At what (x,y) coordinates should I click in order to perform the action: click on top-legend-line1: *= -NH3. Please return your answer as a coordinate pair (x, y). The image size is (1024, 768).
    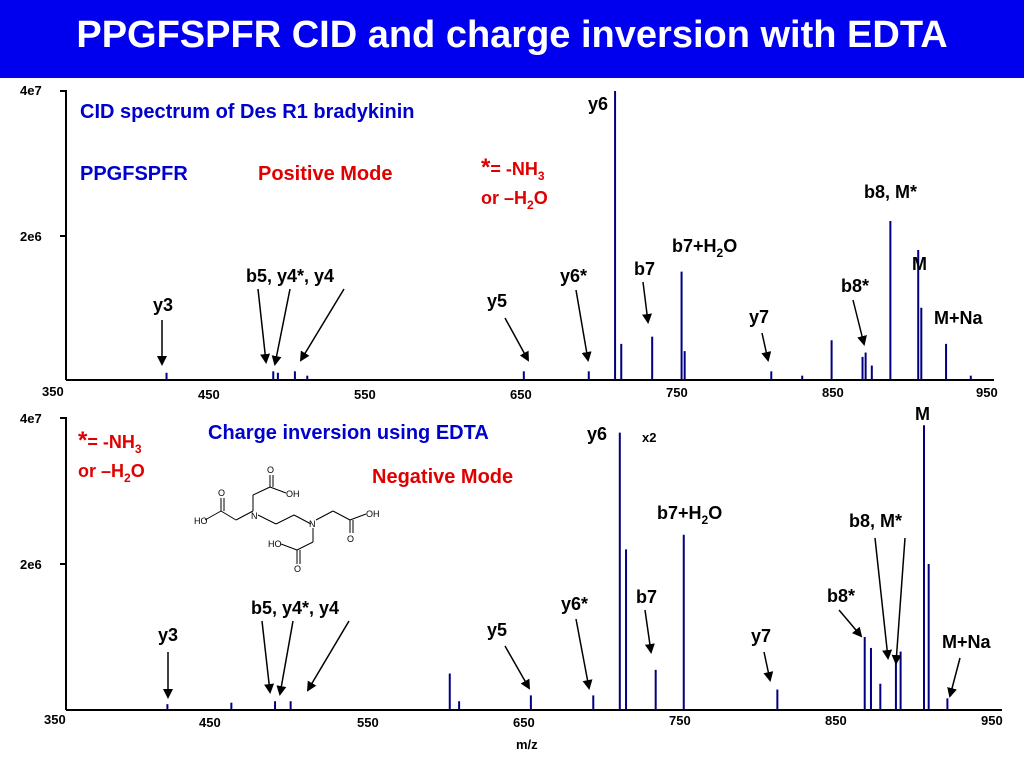
    Looking at the image, I should click on (513, 168).